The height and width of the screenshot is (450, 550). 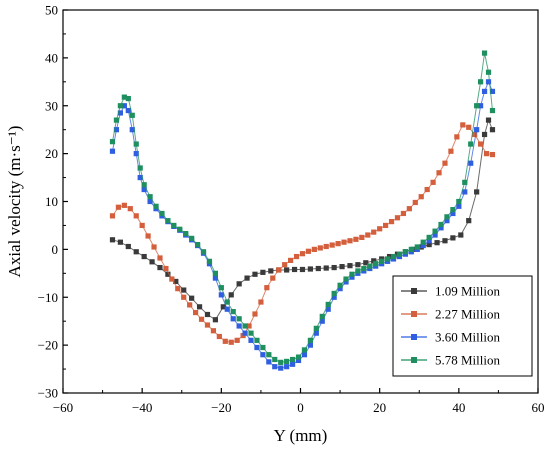 I want to click on x-axis-title: Y (mm), so click(x=301, y=435).